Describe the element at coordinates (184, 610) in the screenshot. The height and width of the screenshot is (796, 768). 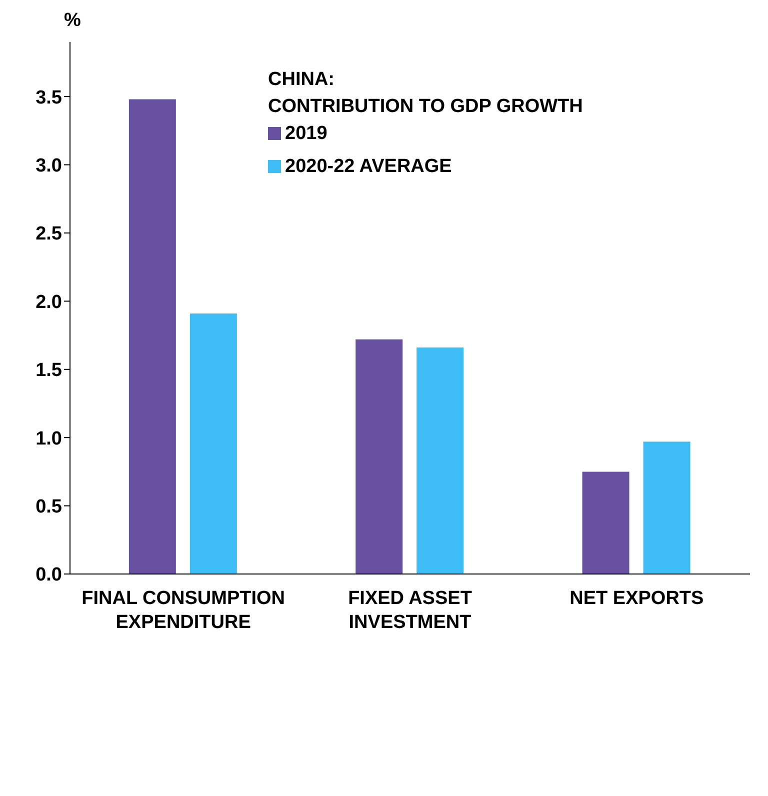
I see `x-tick-label: FINAL CONSUMPTION EXPENDITURE` at that location.